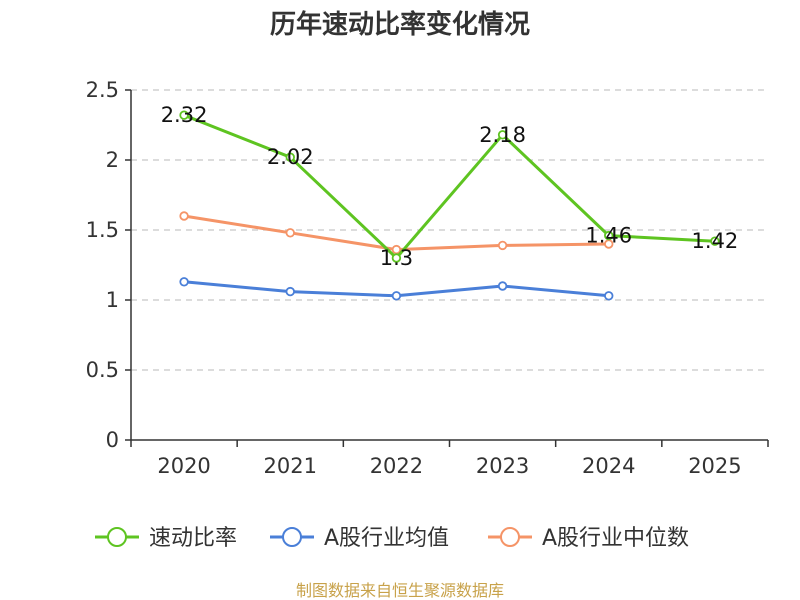 The height and width of the screenshot is (600, 800). What do you see at coordinates (183, 466) in the screenshot?
I see `x-tick-label: 2020` at bounding box center [183, 466].